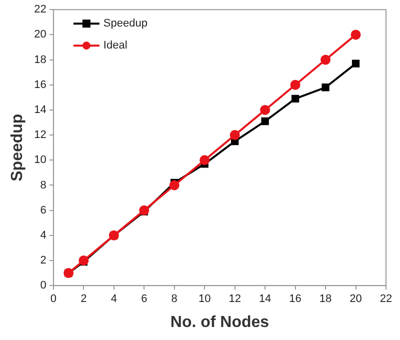 The height and width of the screenshot is (340, 400). What do you see at coordinates (40, 10) in the screenshot?
I see `y-tick-label: 22` at bounding box center [40, 10].